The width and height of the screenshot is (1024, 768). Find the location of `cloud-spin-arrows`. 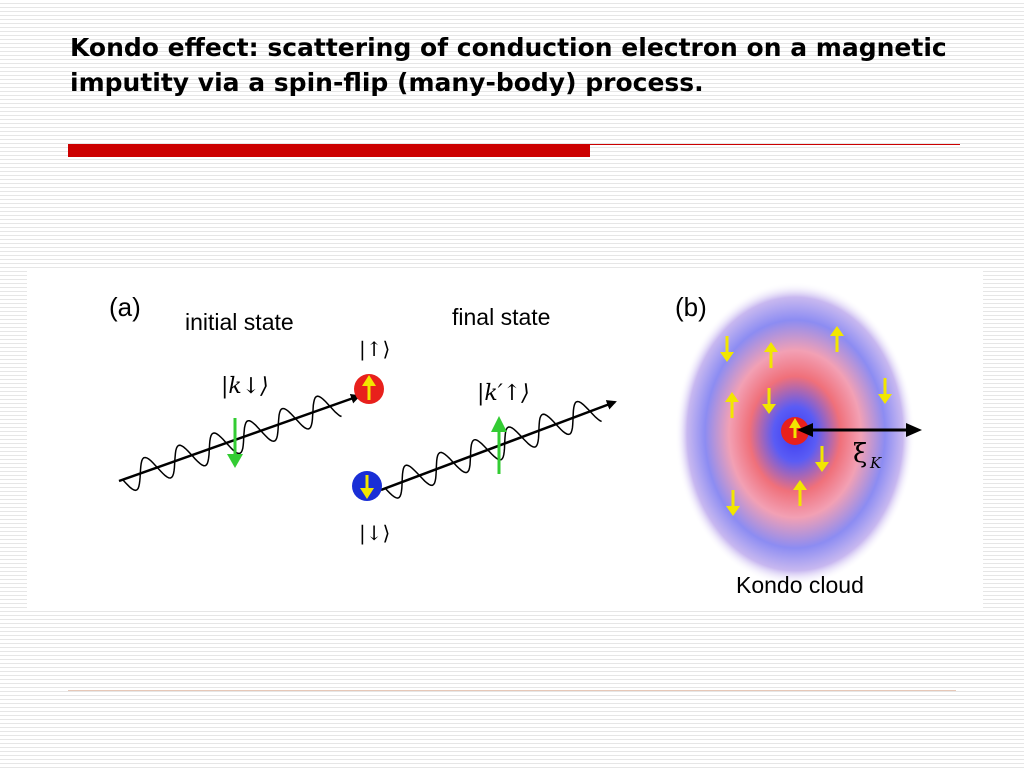

cloud-spin-arrows is located at coordinates (806, 421).